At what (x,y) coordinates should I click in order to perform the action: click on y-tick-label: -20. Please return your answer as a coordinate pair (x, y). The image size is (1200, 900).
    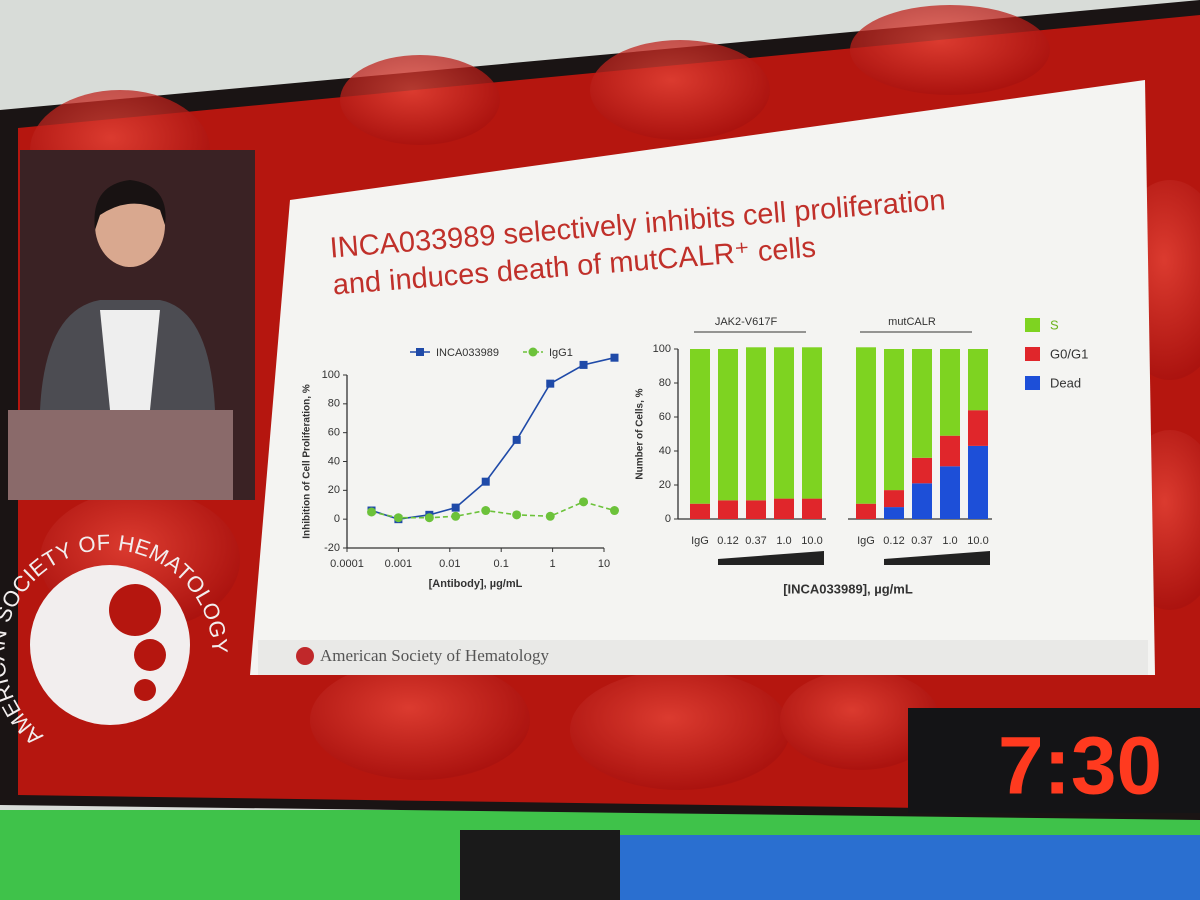
    Looking at the image, I should click on (332, 548).